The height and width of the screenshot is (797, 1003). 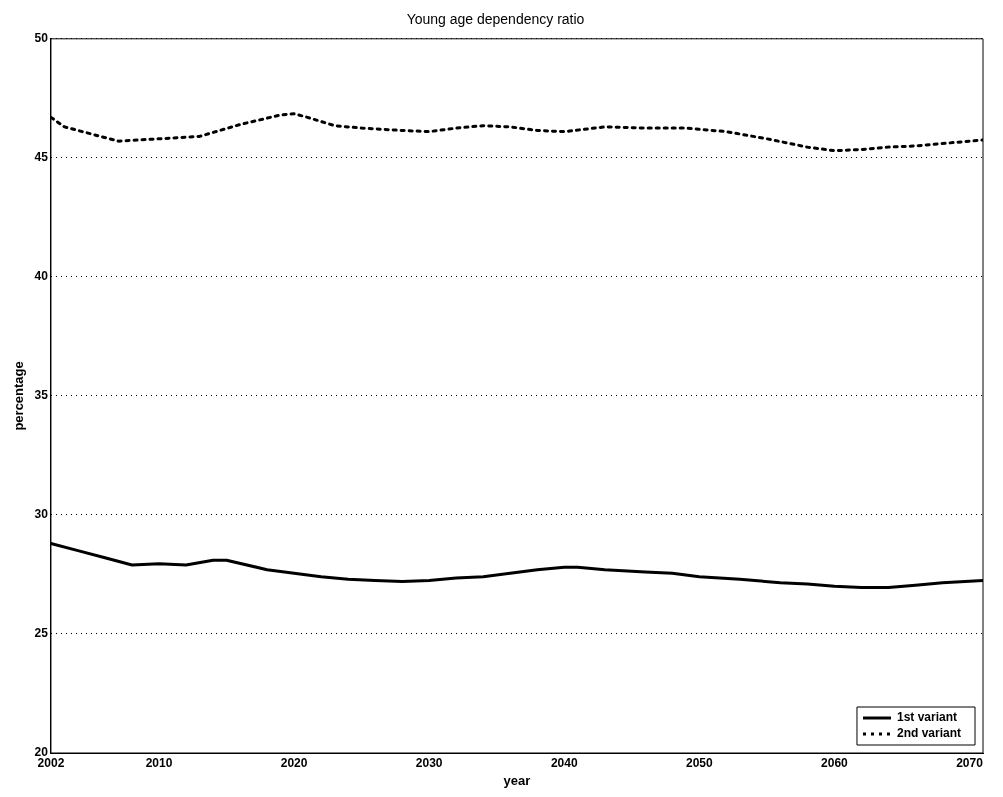 I want to click on chart-title: Young age dependency ratio, so click(x=495, y=19).